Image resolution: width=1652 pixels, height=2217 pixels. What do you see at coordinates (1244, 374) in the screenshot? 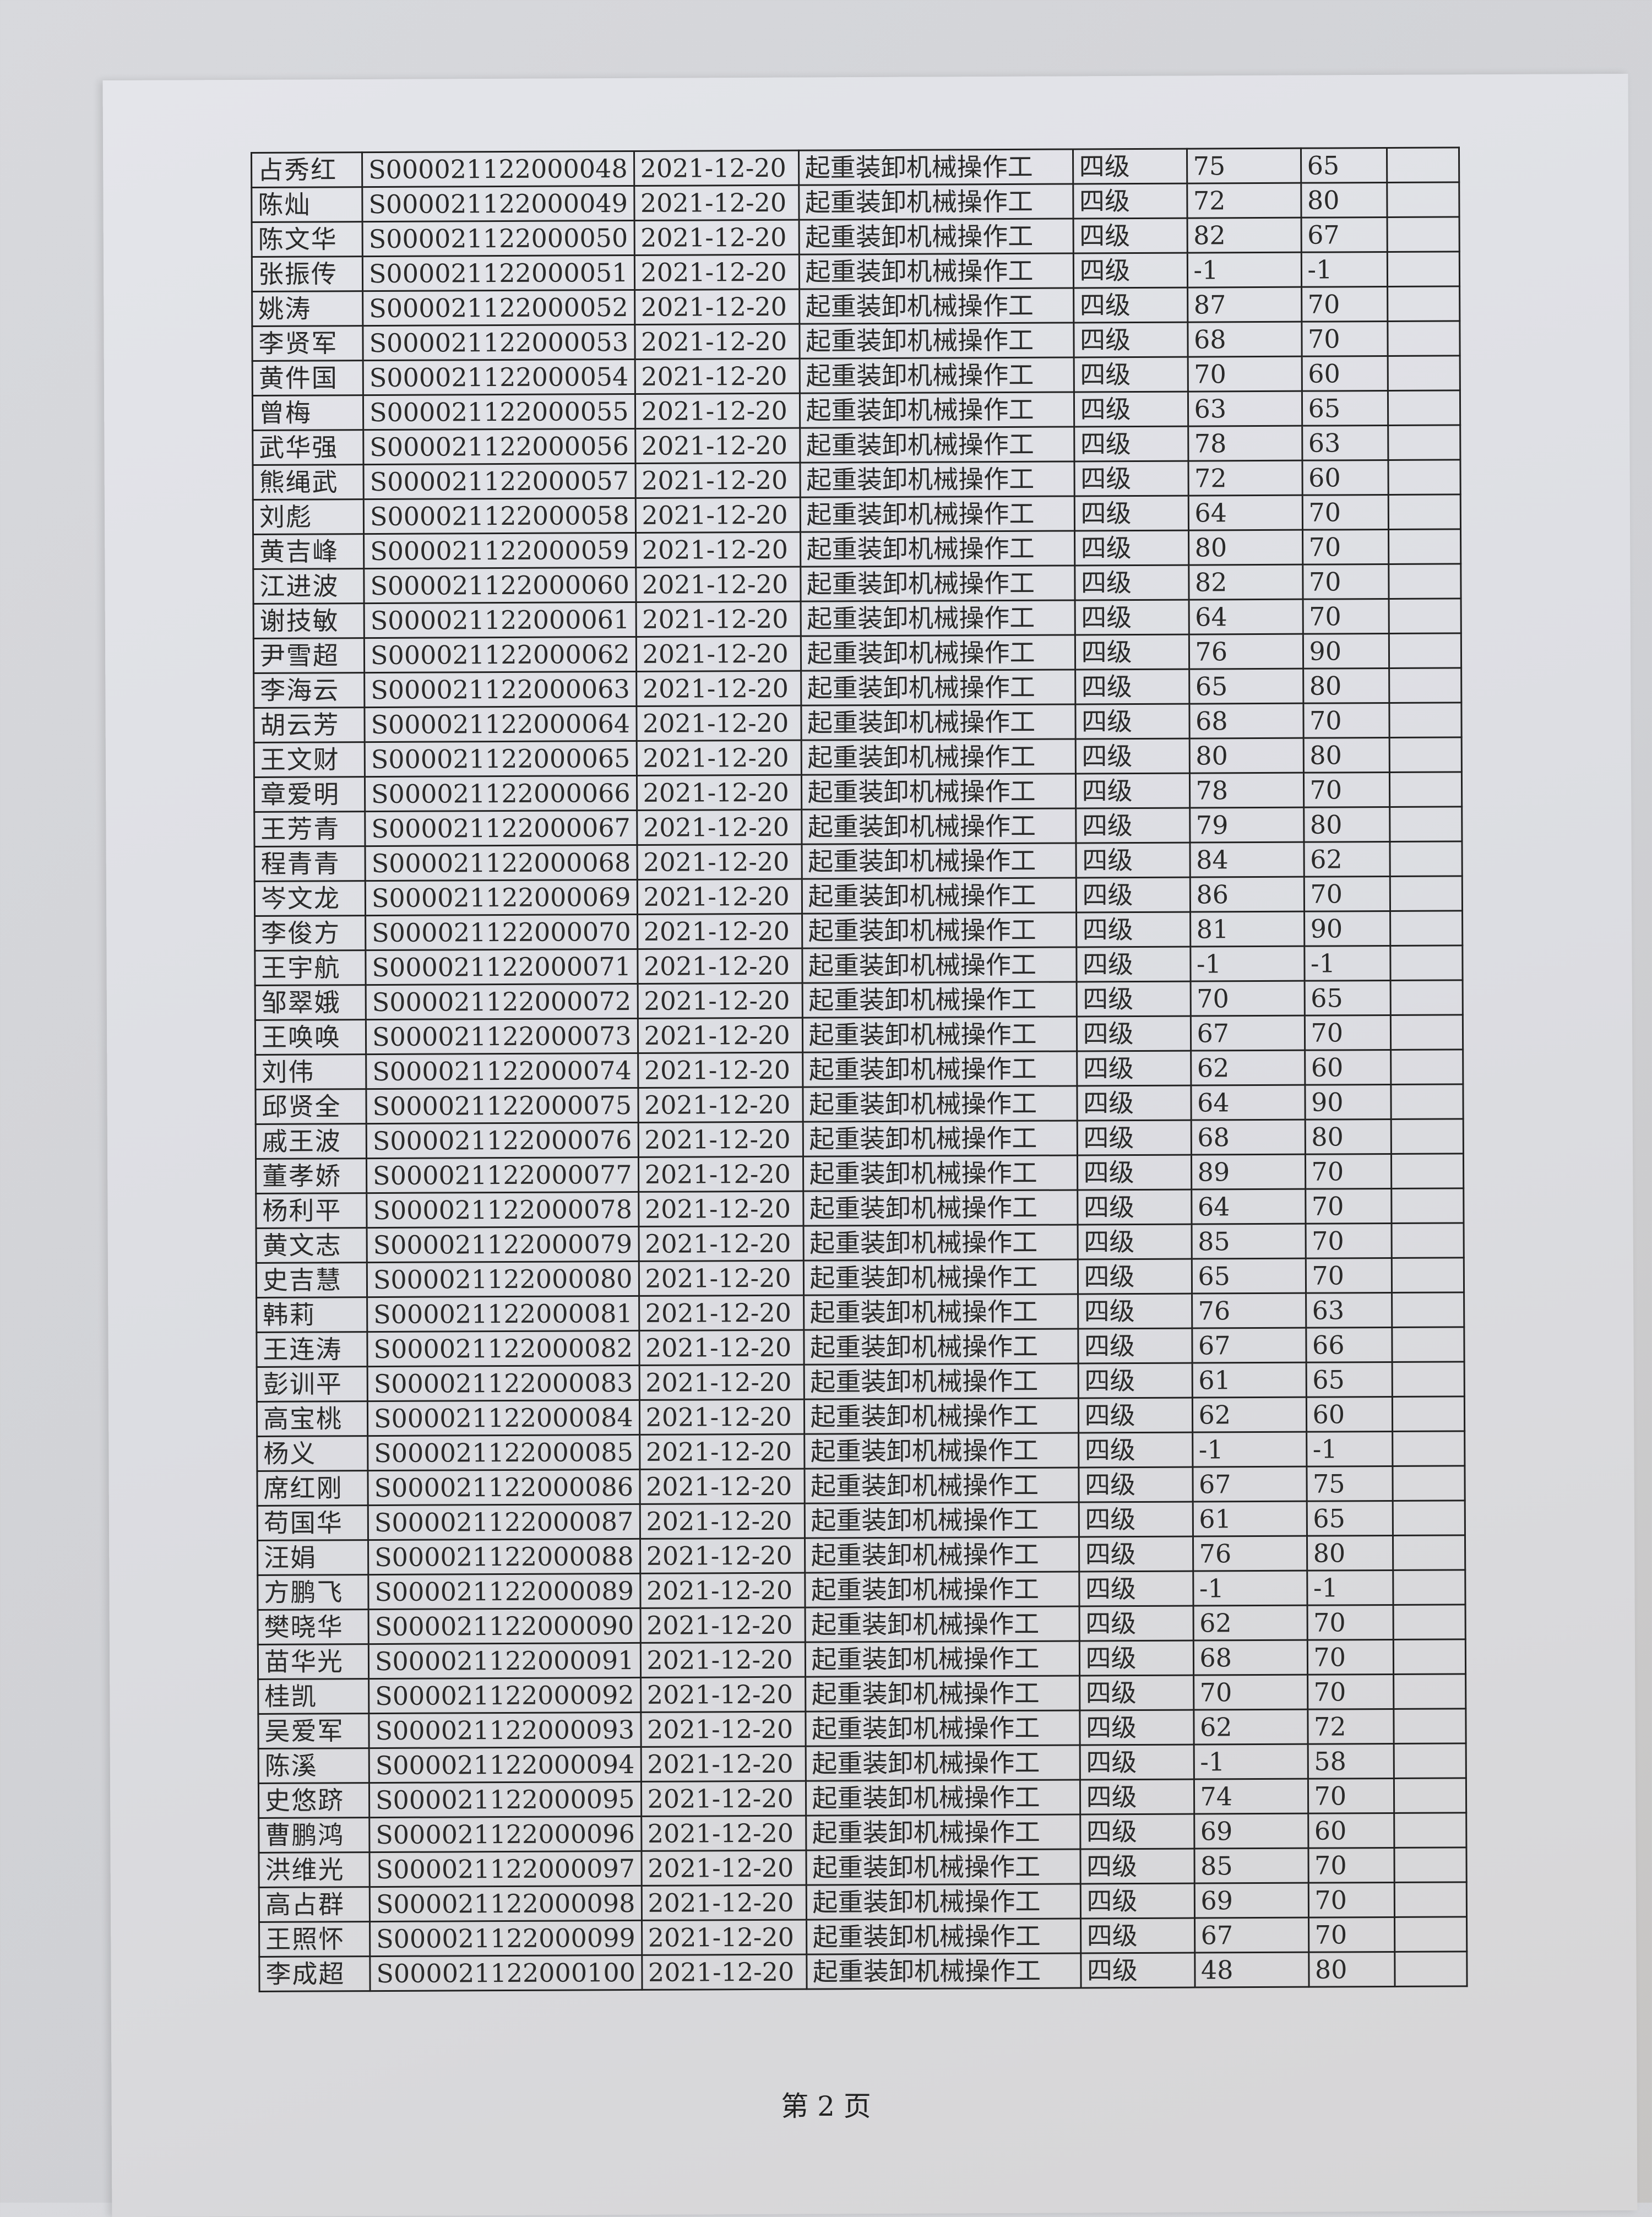
I see `score-1-cell: 70` at bounding box center [1244, 374].